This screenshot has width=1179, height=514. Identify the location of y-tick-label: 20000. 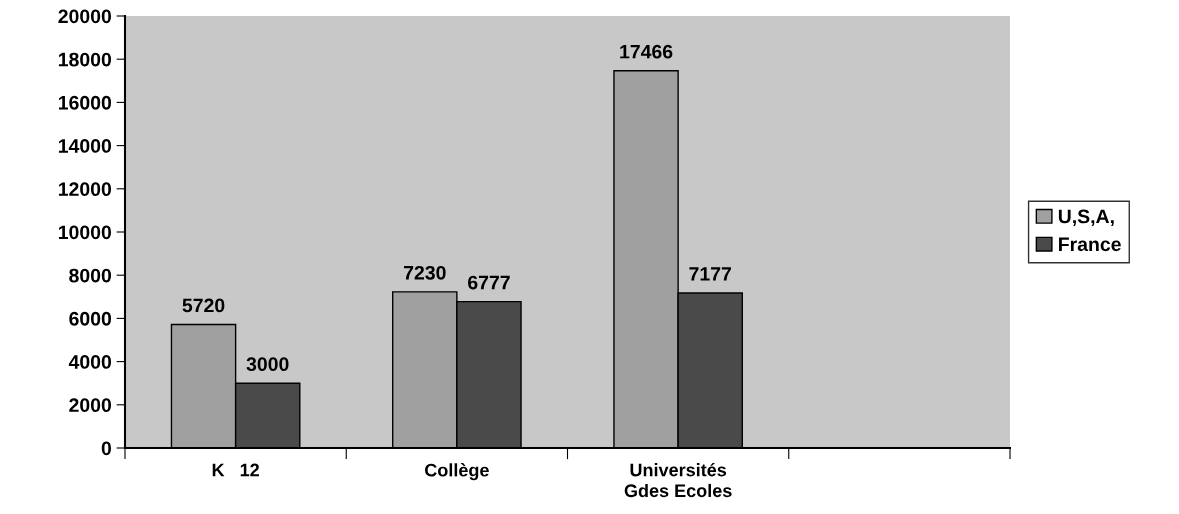
(85, 16).